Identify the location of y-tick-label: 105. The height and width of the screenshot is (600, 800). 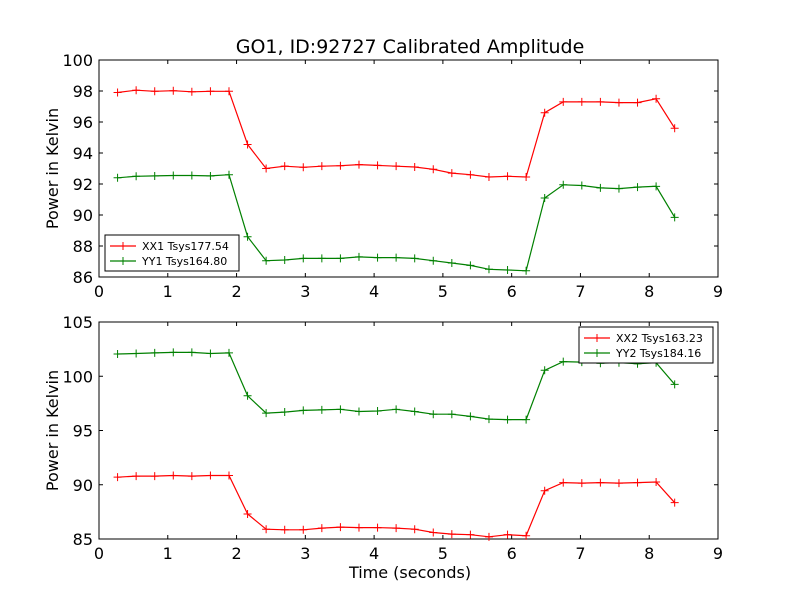
(77, 322).